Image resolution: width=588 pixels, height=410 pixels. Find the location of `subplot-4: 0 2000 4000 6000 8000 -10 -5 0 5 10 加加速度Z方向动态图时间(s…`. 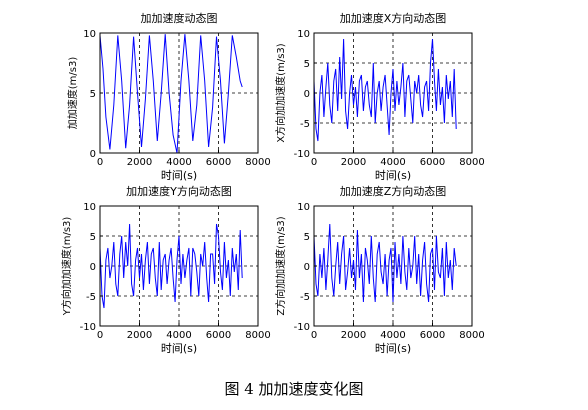

subplot-4: 0 2000 4000 6000 8000 -10 -5 0 5 10 加加速度Z方向动态图时间(s… is located at coordinates (379, 269).